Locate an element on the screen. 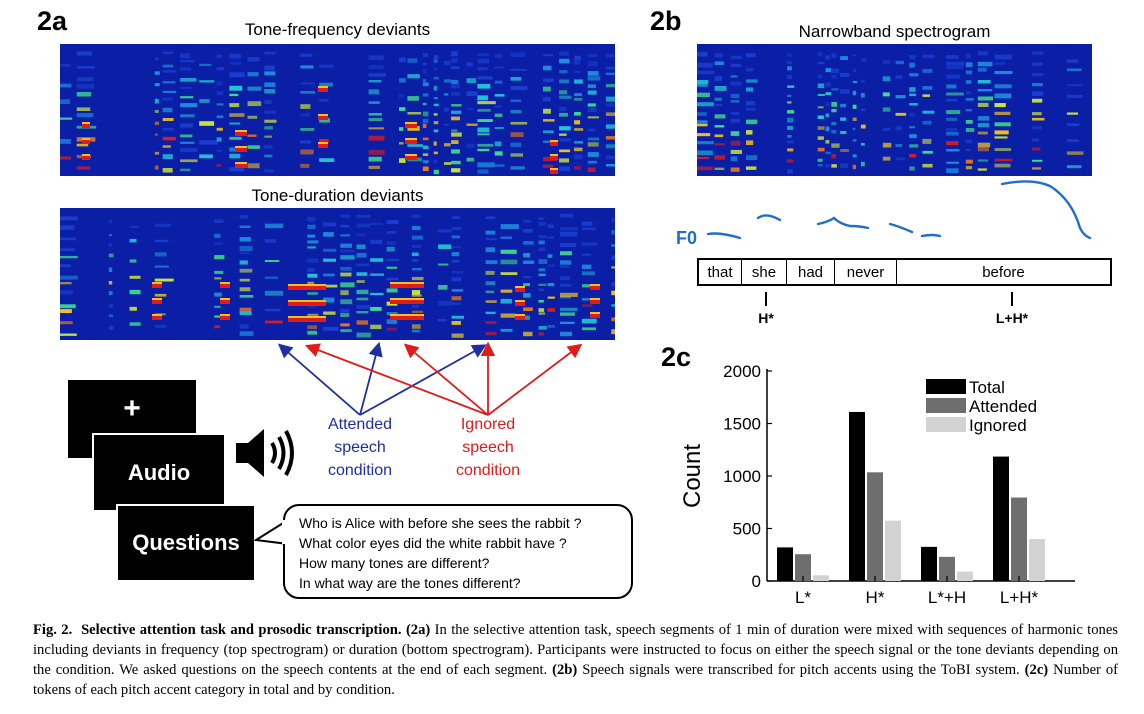  legend-swatch-attended is located at coordinates (946, 405).